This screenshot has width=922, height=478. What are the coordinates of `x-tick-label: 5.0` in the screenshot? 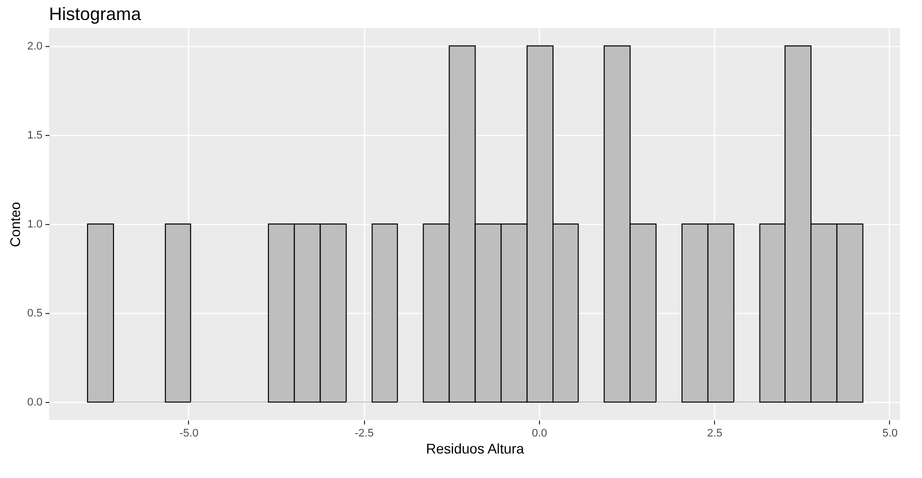 It's located at (890, 434).